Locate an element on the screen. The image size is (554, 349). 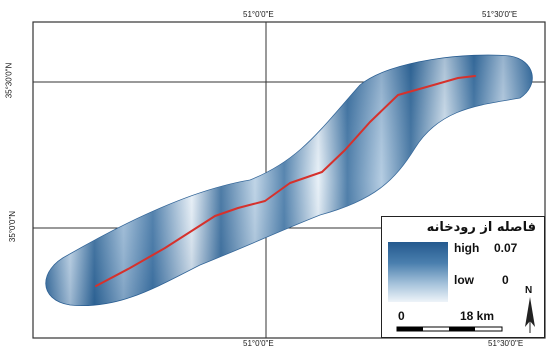
north-label: N is located at coordinates (529, 290).